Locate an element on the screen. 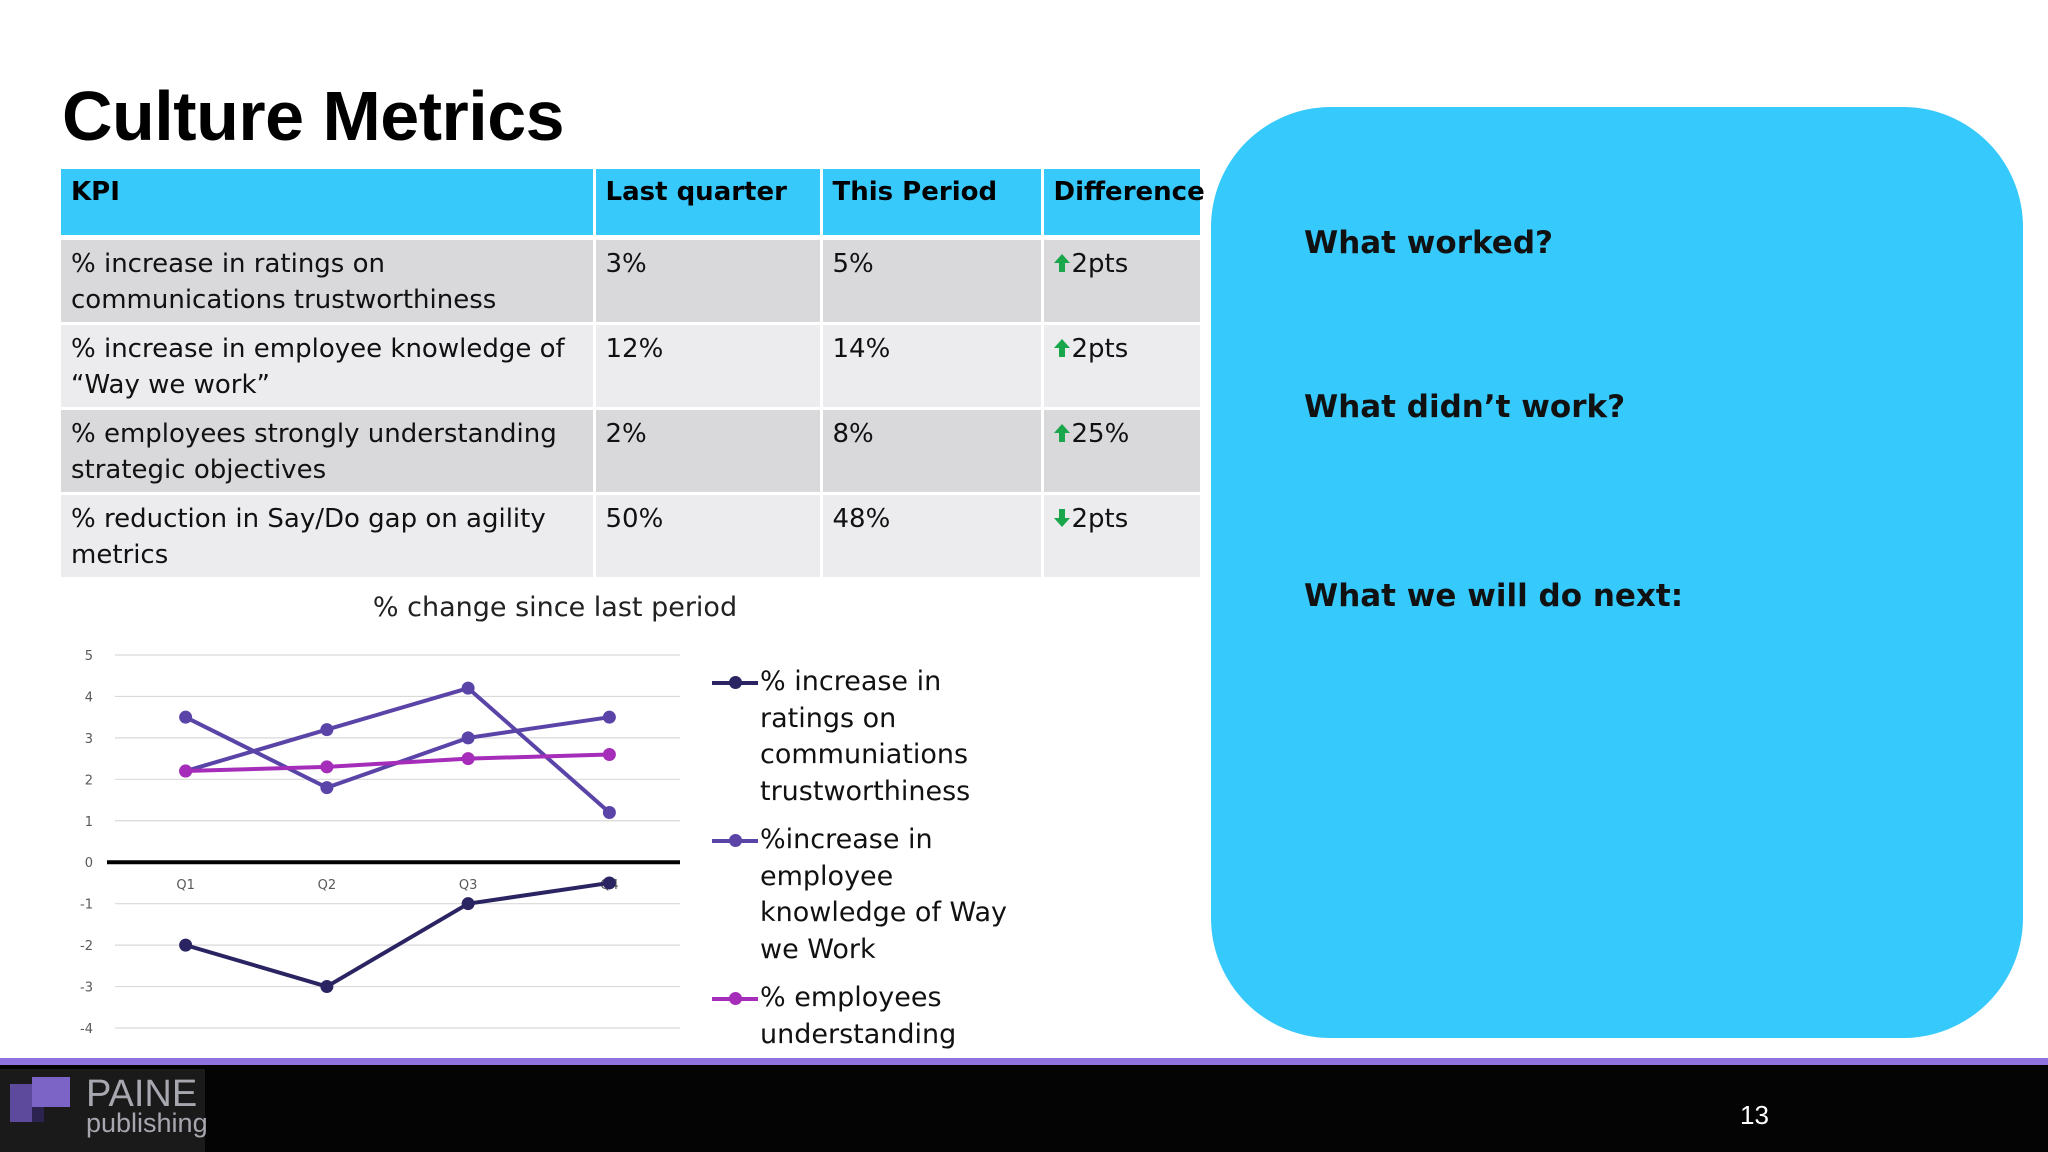  header-last-quarter: Last quarter is located at coordinates (706, 204).